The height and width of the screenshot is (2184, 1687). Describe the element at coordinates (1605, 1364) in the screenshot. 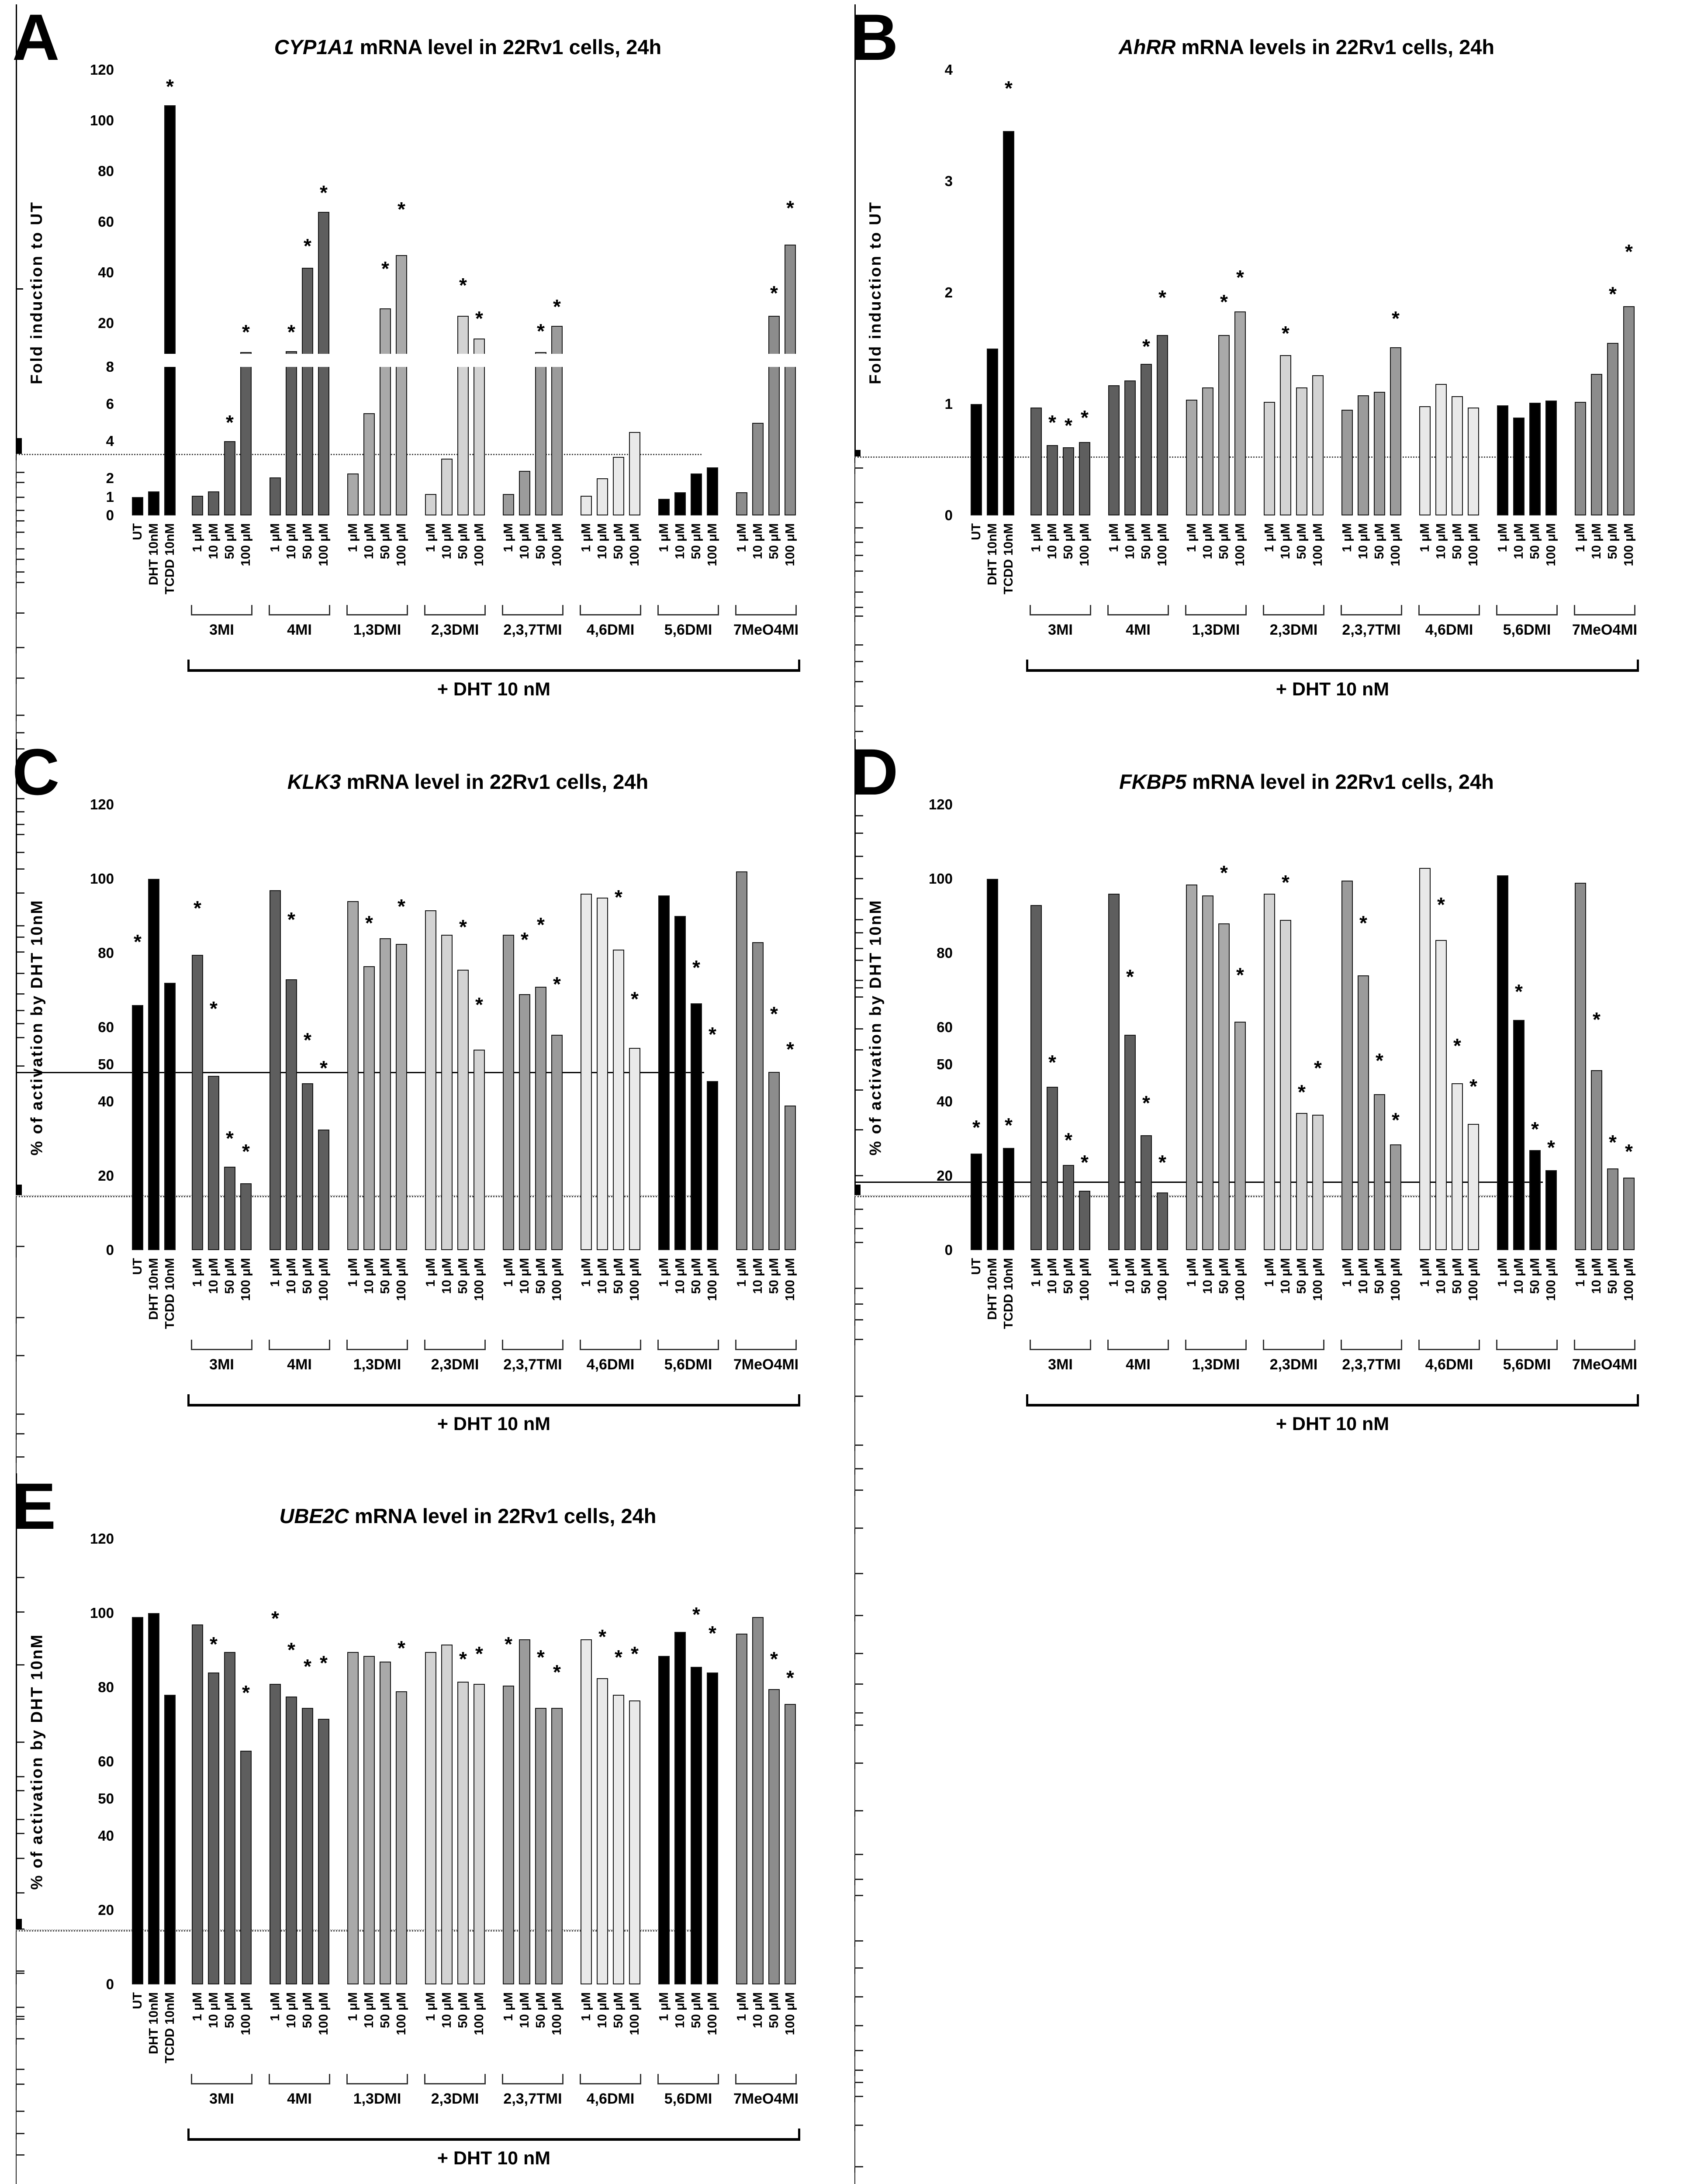

I see `group-label: 7MeO4MI` at that location.